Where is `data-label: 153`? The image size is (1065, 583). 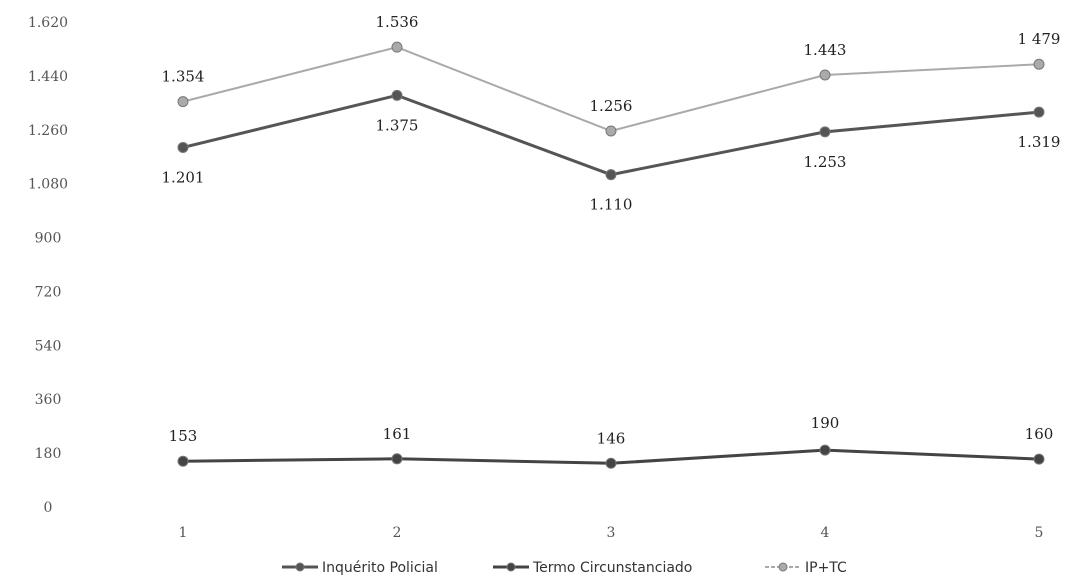
data-label: 153 is located at coordinates (183, 436).